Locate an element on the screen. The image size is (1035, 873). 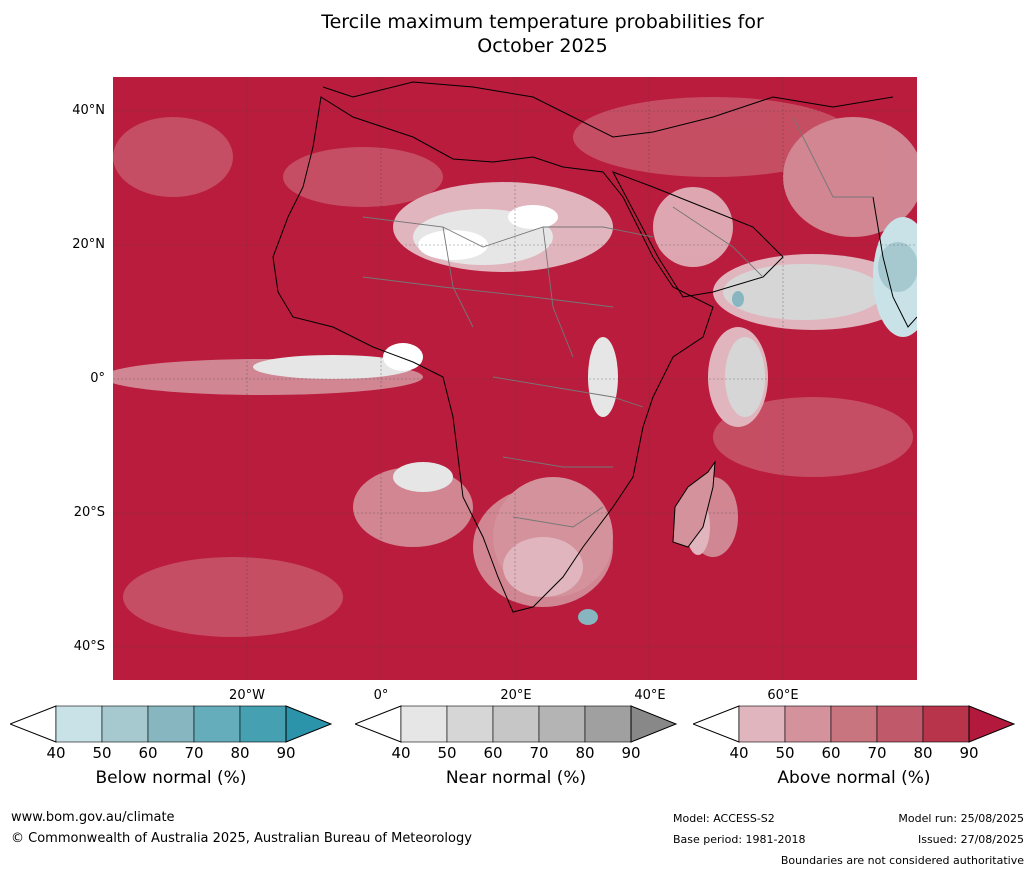
colorbar-above-under is located at coordinates (716, 724).